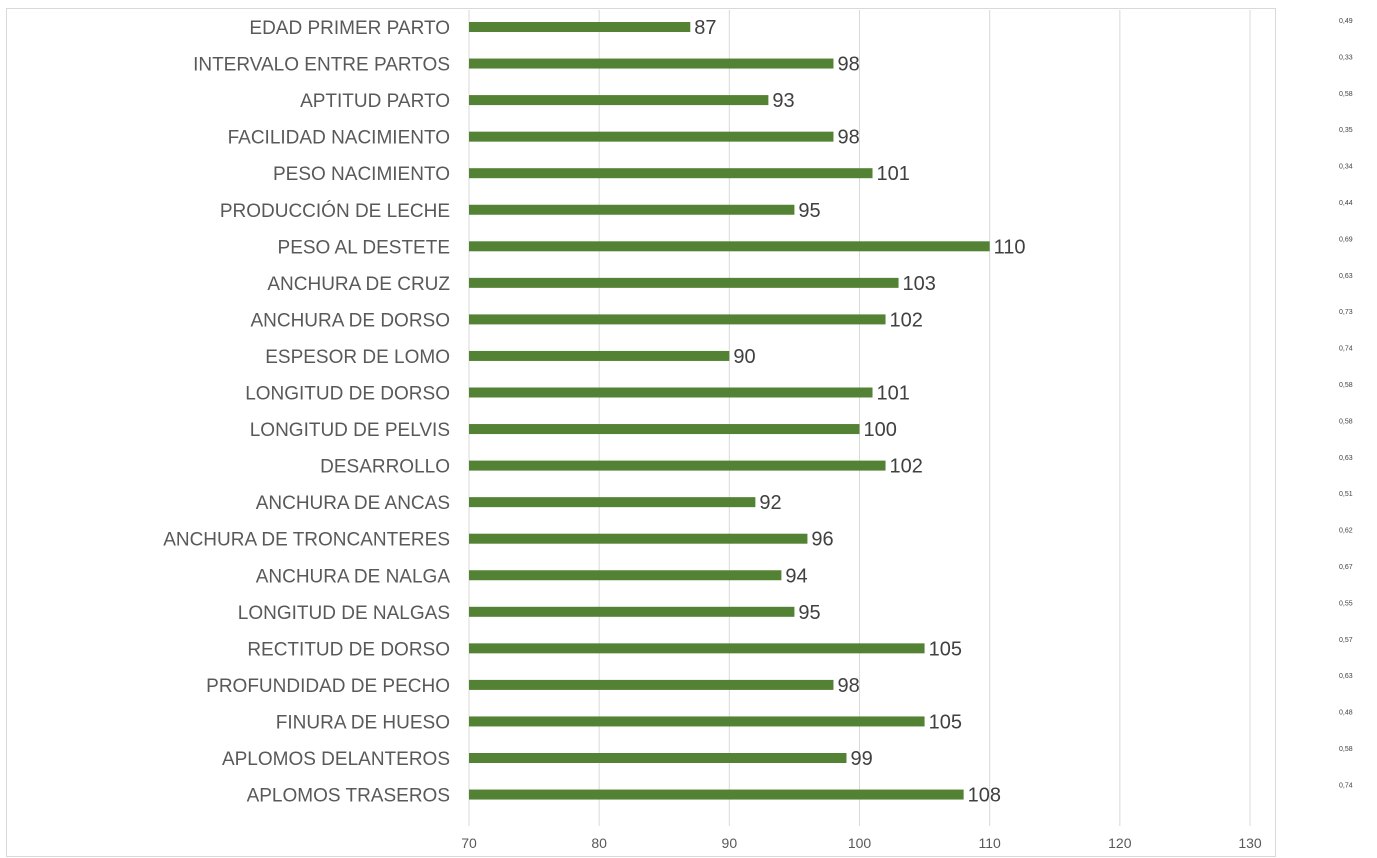 This screenshot has height=858, width=1377. I want to click on value-label: 94, so click(796, 576).